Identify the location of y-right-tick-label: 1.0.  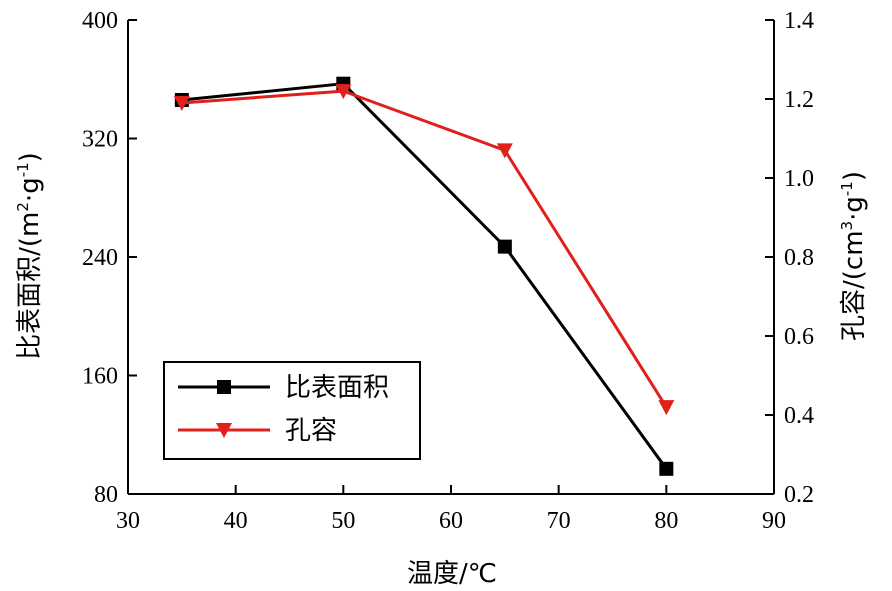
(799, 179).